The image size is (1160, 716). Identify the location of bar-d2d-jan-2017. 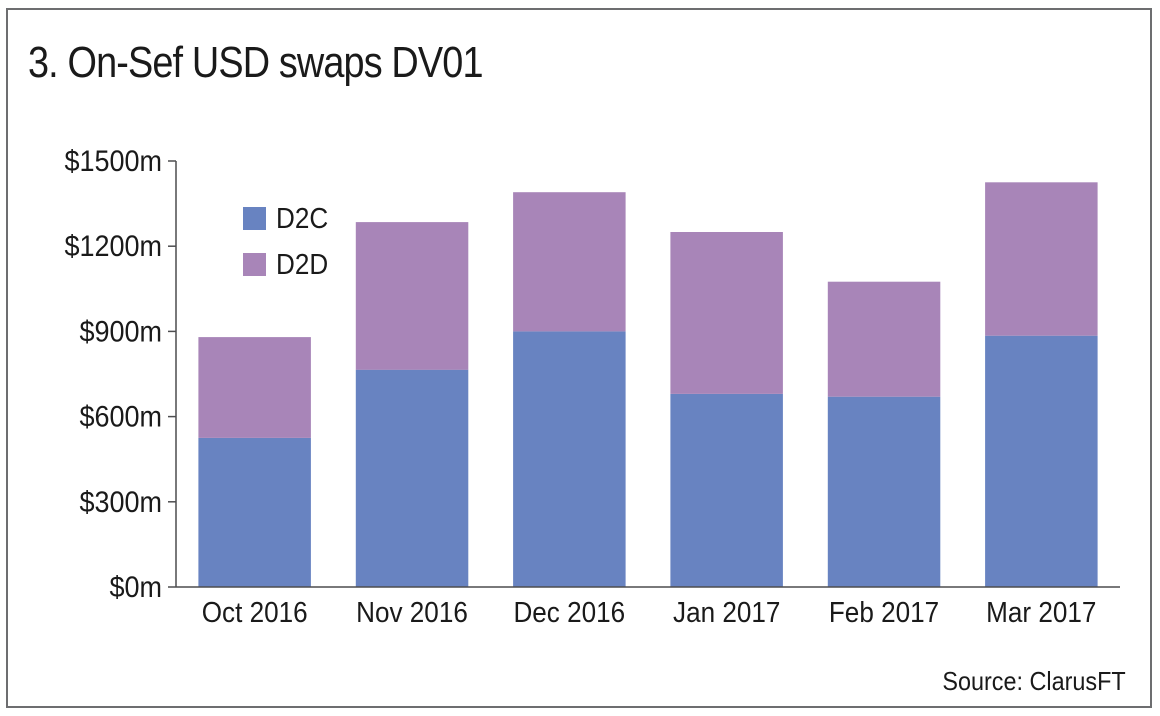
(726, 313).